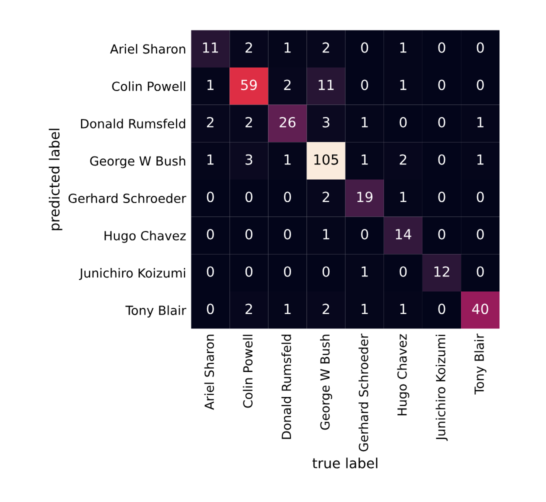 The image size is (546, 502). I want to click on data-label: 19, so click(364, 197).